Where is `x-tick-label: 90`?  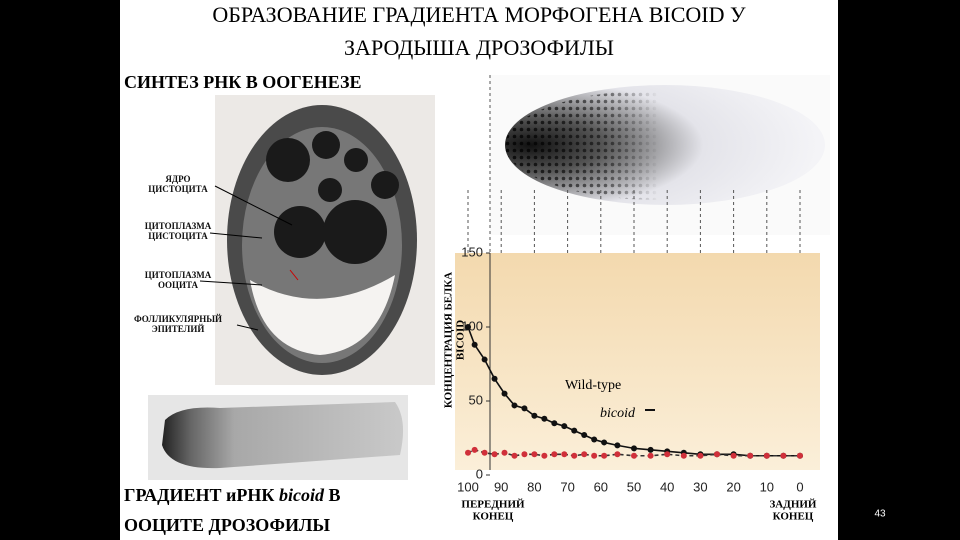 x-tick-label: 90 is located at coordinates (501, 486).